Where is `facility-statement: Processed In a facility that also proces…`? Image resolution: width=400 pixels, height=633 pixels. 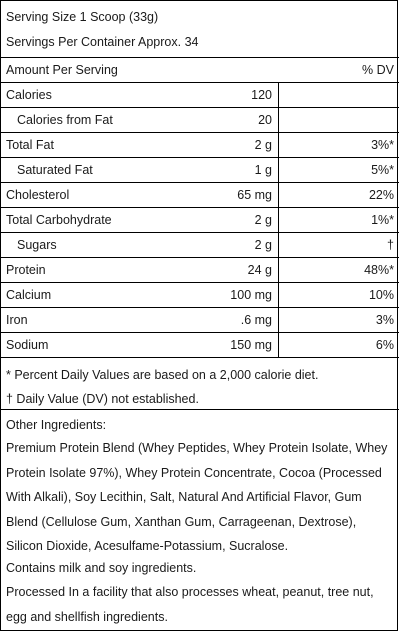 facility-statement: Processed In a facility that also proces… is located at coordinates (190, 604).